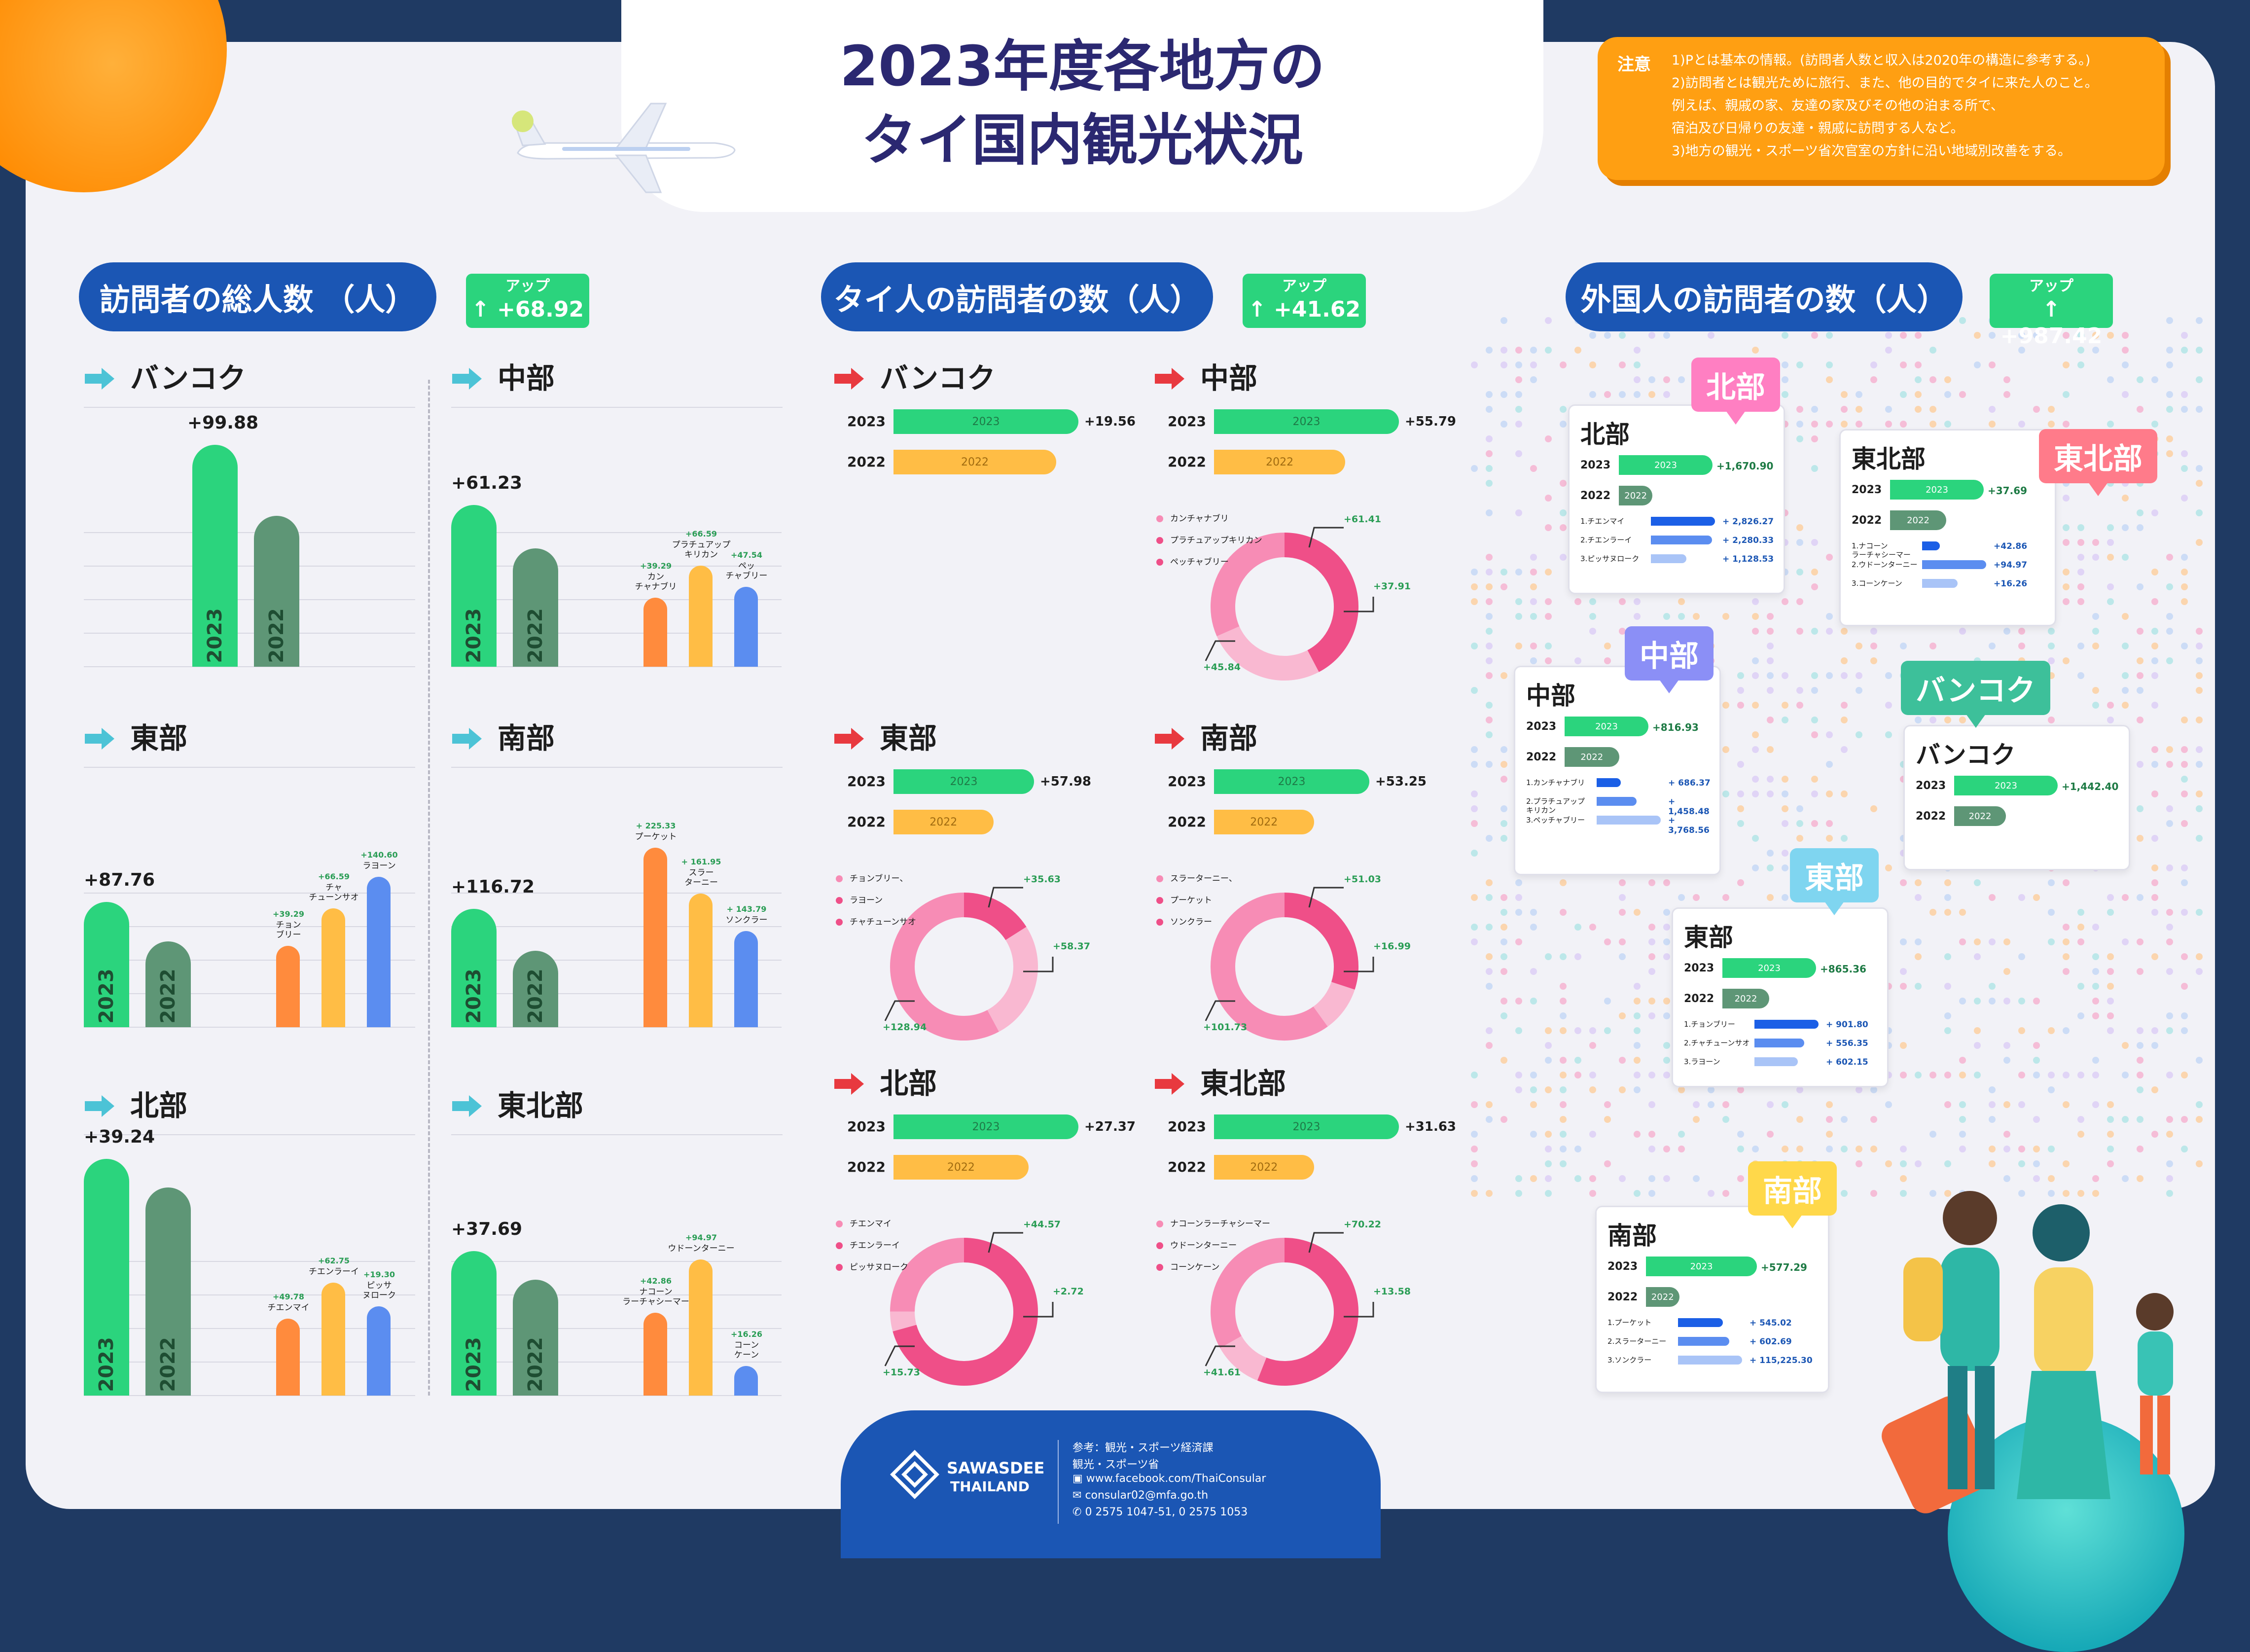 This screenshot has width=2250, height=1652. I want to click on province-name: ピッサ ヌローク, so click(379, 1290).